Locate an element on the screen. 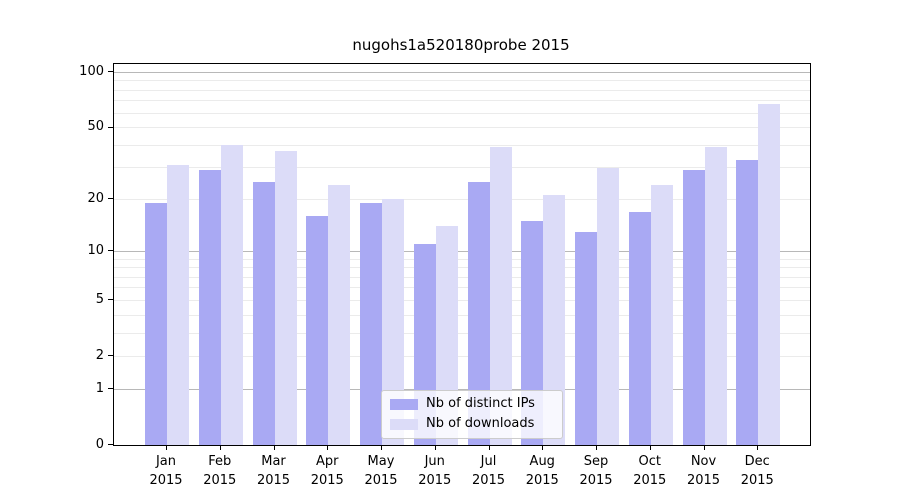 This screenshot has height=500, width=900. bar-downloads-oct is located at coordinates (661, 315).